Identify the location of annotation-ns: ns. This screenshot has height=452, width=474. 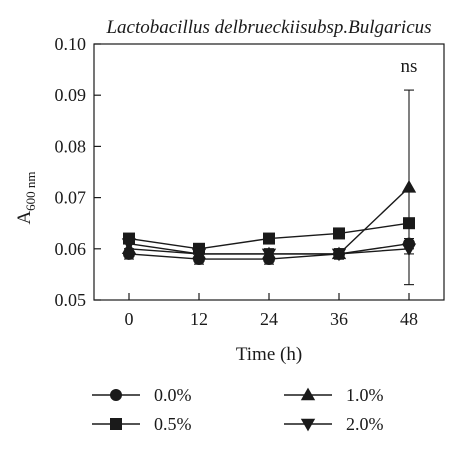
(409, 66).